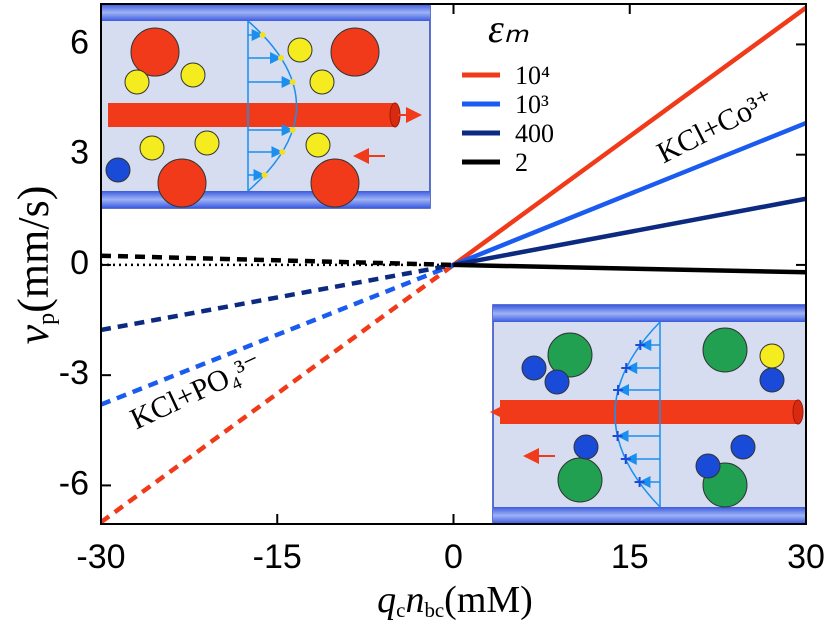 The image size is (830, 628). Describe the element at coordinates (100, 557) in the screenshot. I see `x-tick-label: -30` at that location.